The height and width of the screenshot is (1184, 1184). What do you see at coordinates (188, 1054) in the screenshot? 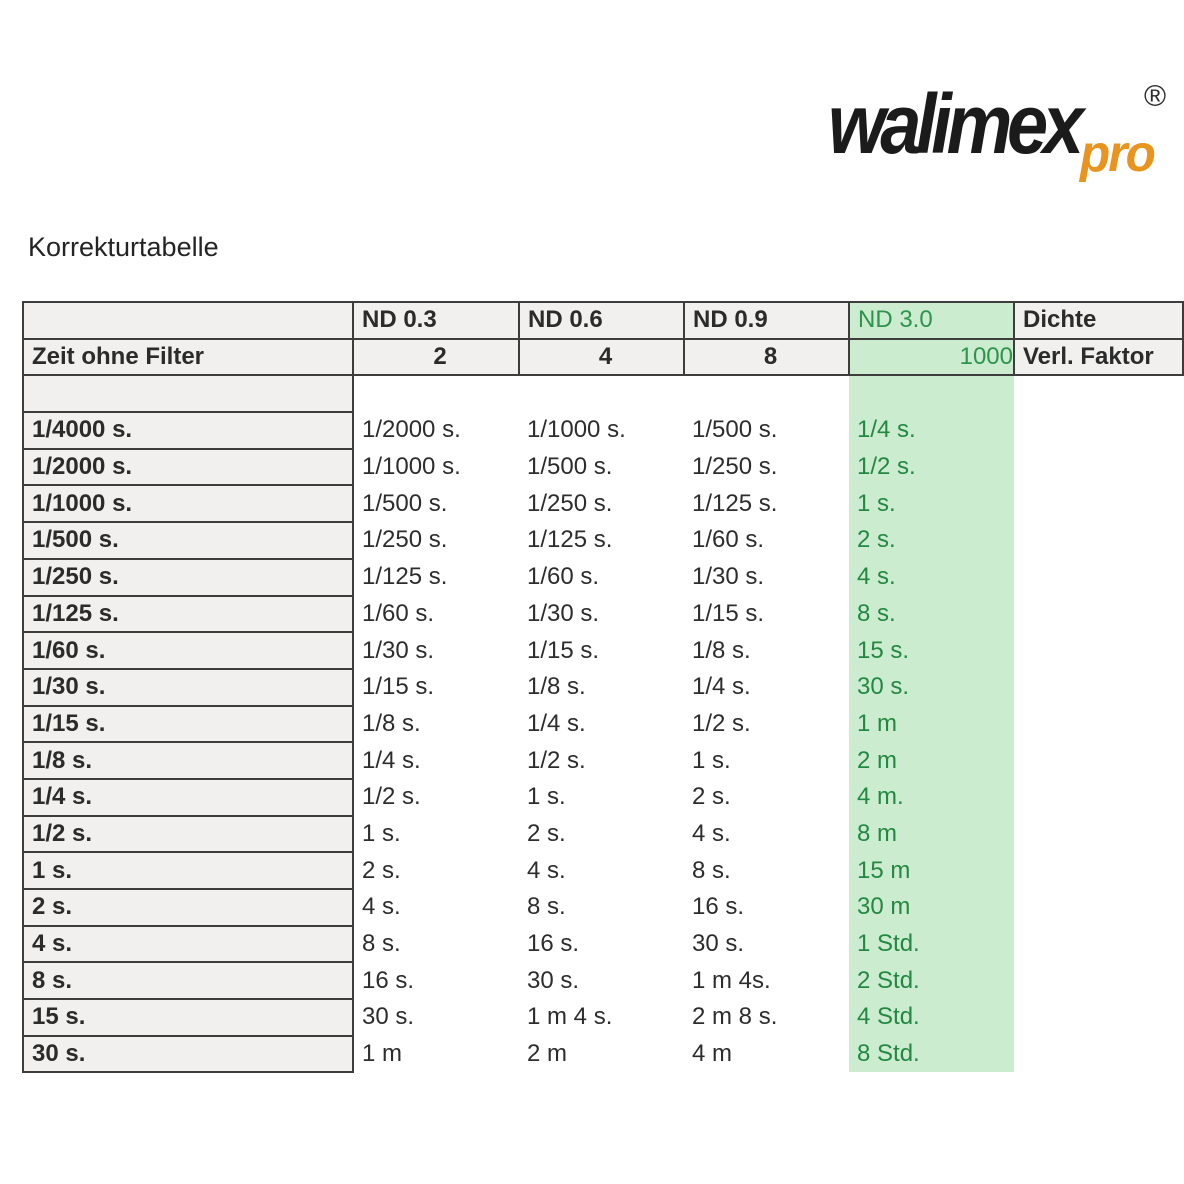
I see `time-without-filter-cell: 30 s.` at bounding box center [188, 1054].